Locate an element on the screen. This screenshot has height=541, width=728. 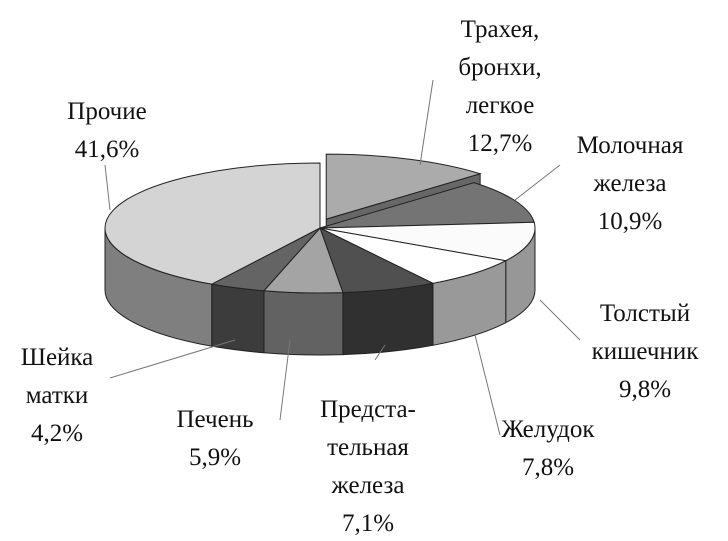
value-label: 4,2% is located at coordinates (57, 433).